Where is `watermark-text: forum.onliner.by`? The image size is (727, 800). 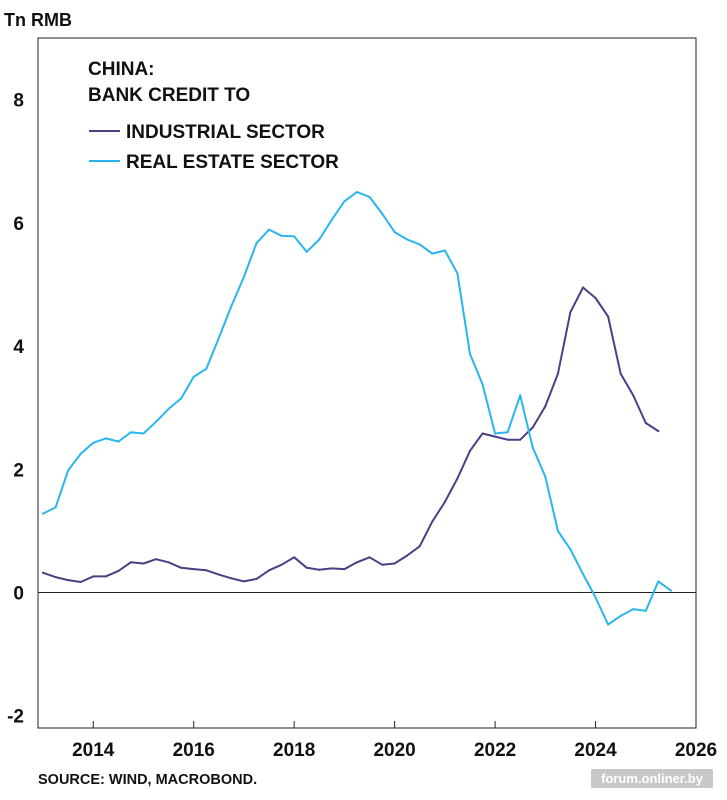 watermark-text: forum.onliner.by is located at coordinates (652, 778).